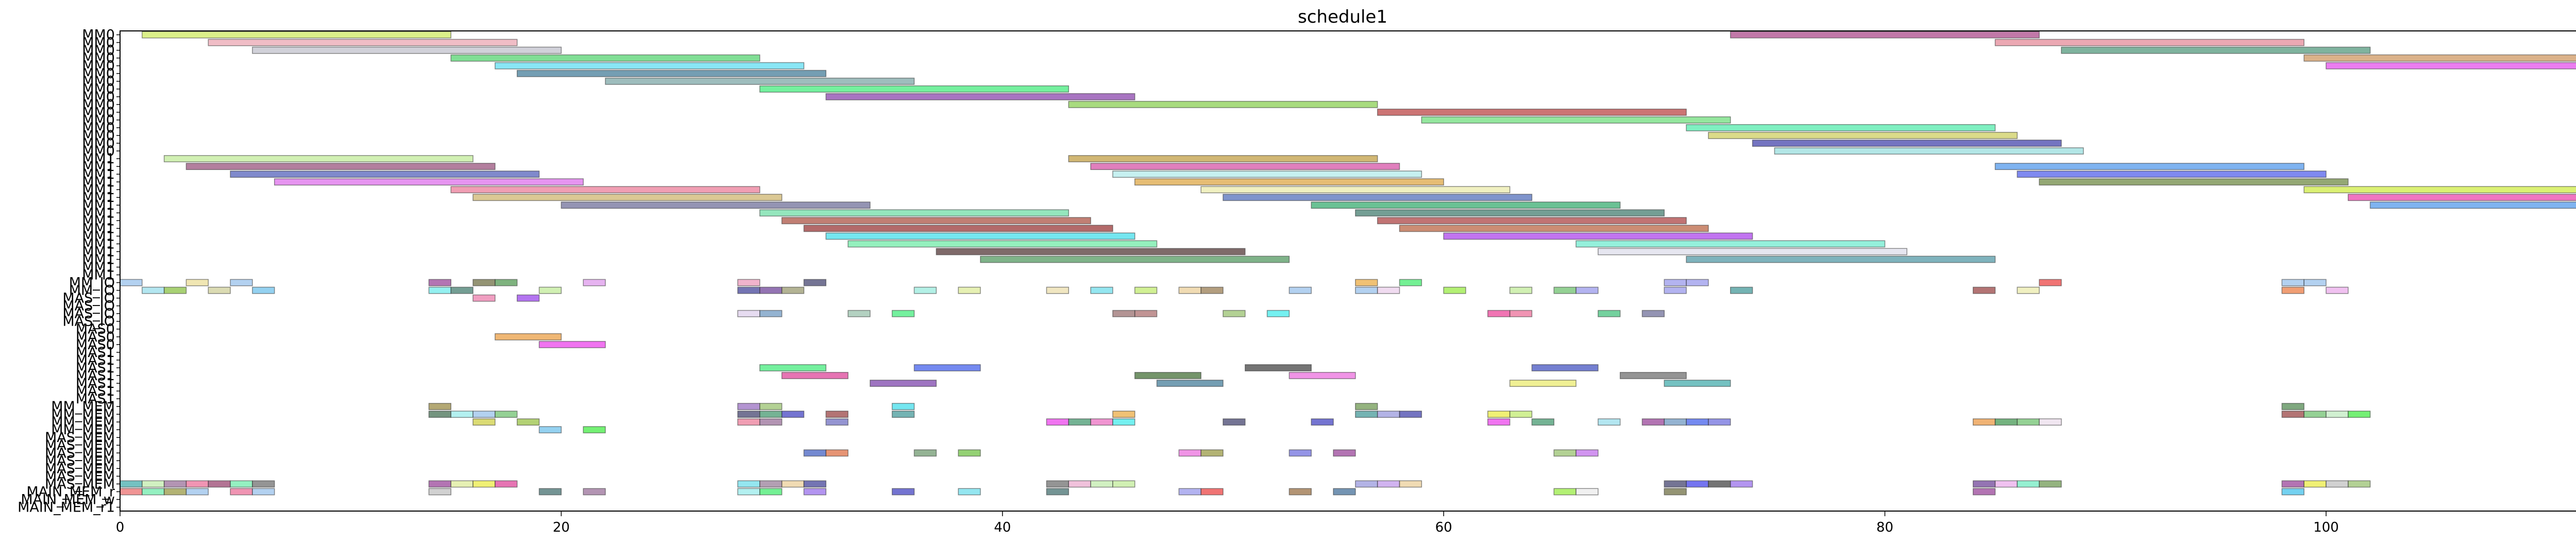 The image size is (2576, 543). Describe the element at coordinates (2326, 527) in the screenshot. I see `x-tick-label: 100` at that location.